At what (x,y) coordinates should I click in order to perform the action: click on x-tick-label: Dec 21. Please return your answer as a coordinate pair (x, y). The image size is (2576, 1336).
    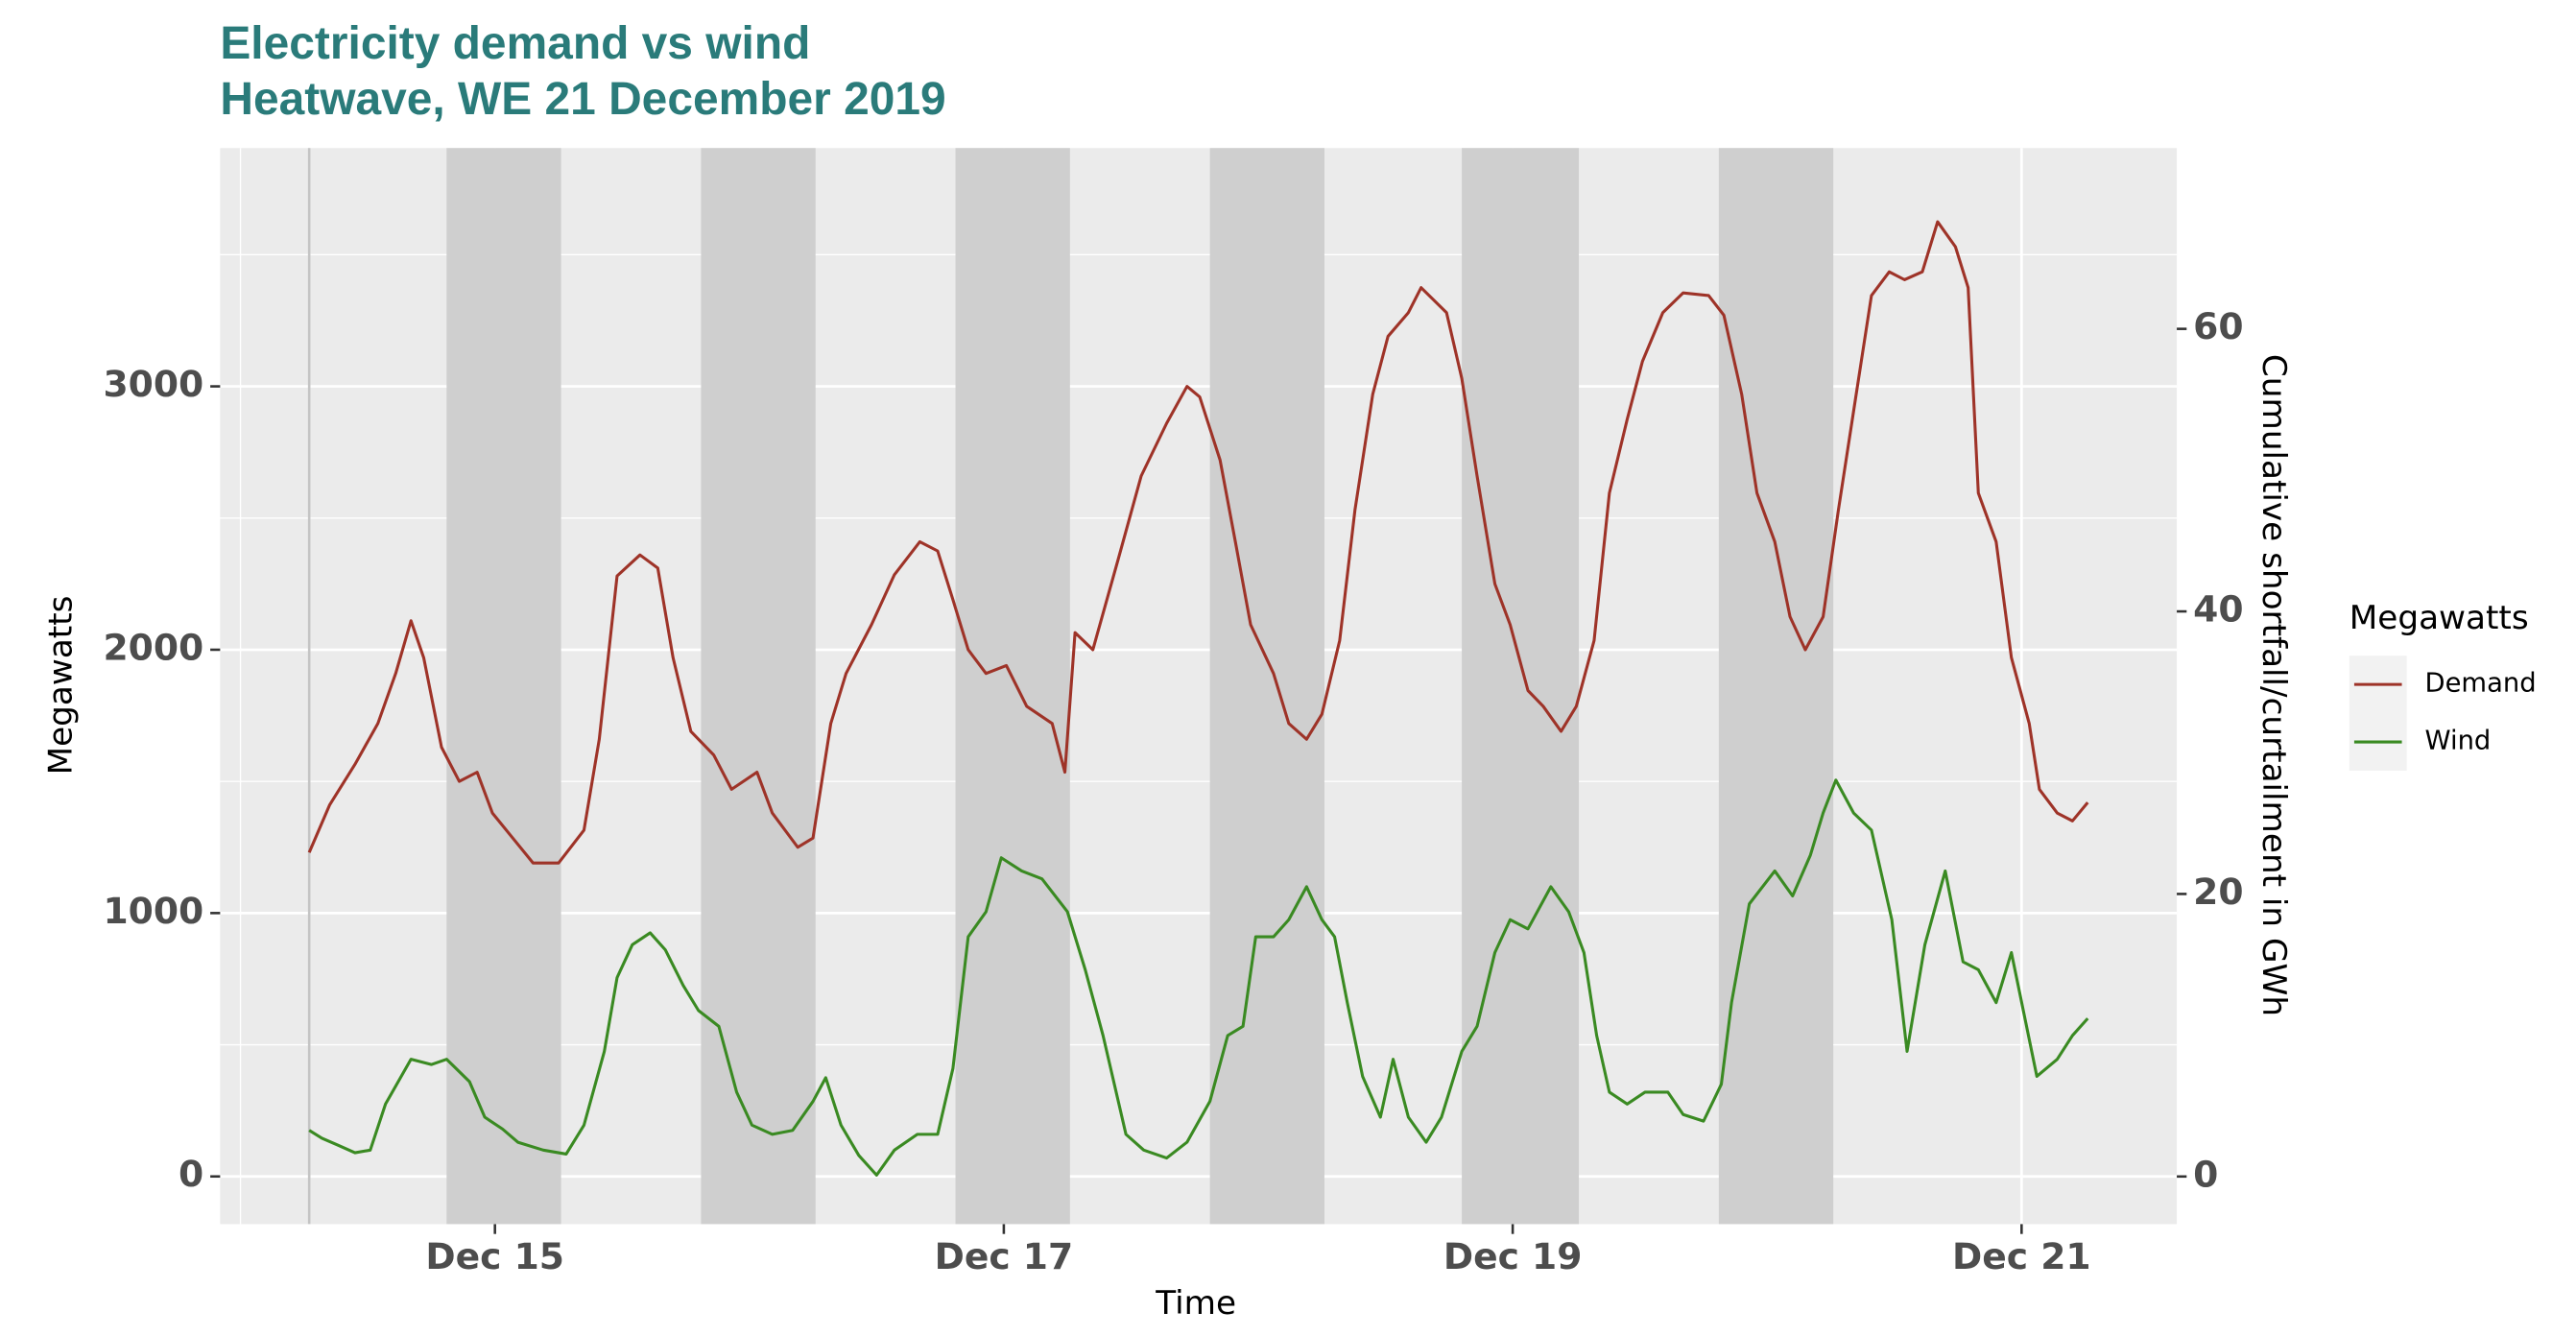
    Looking at the image, I should click on (2022, 1256).